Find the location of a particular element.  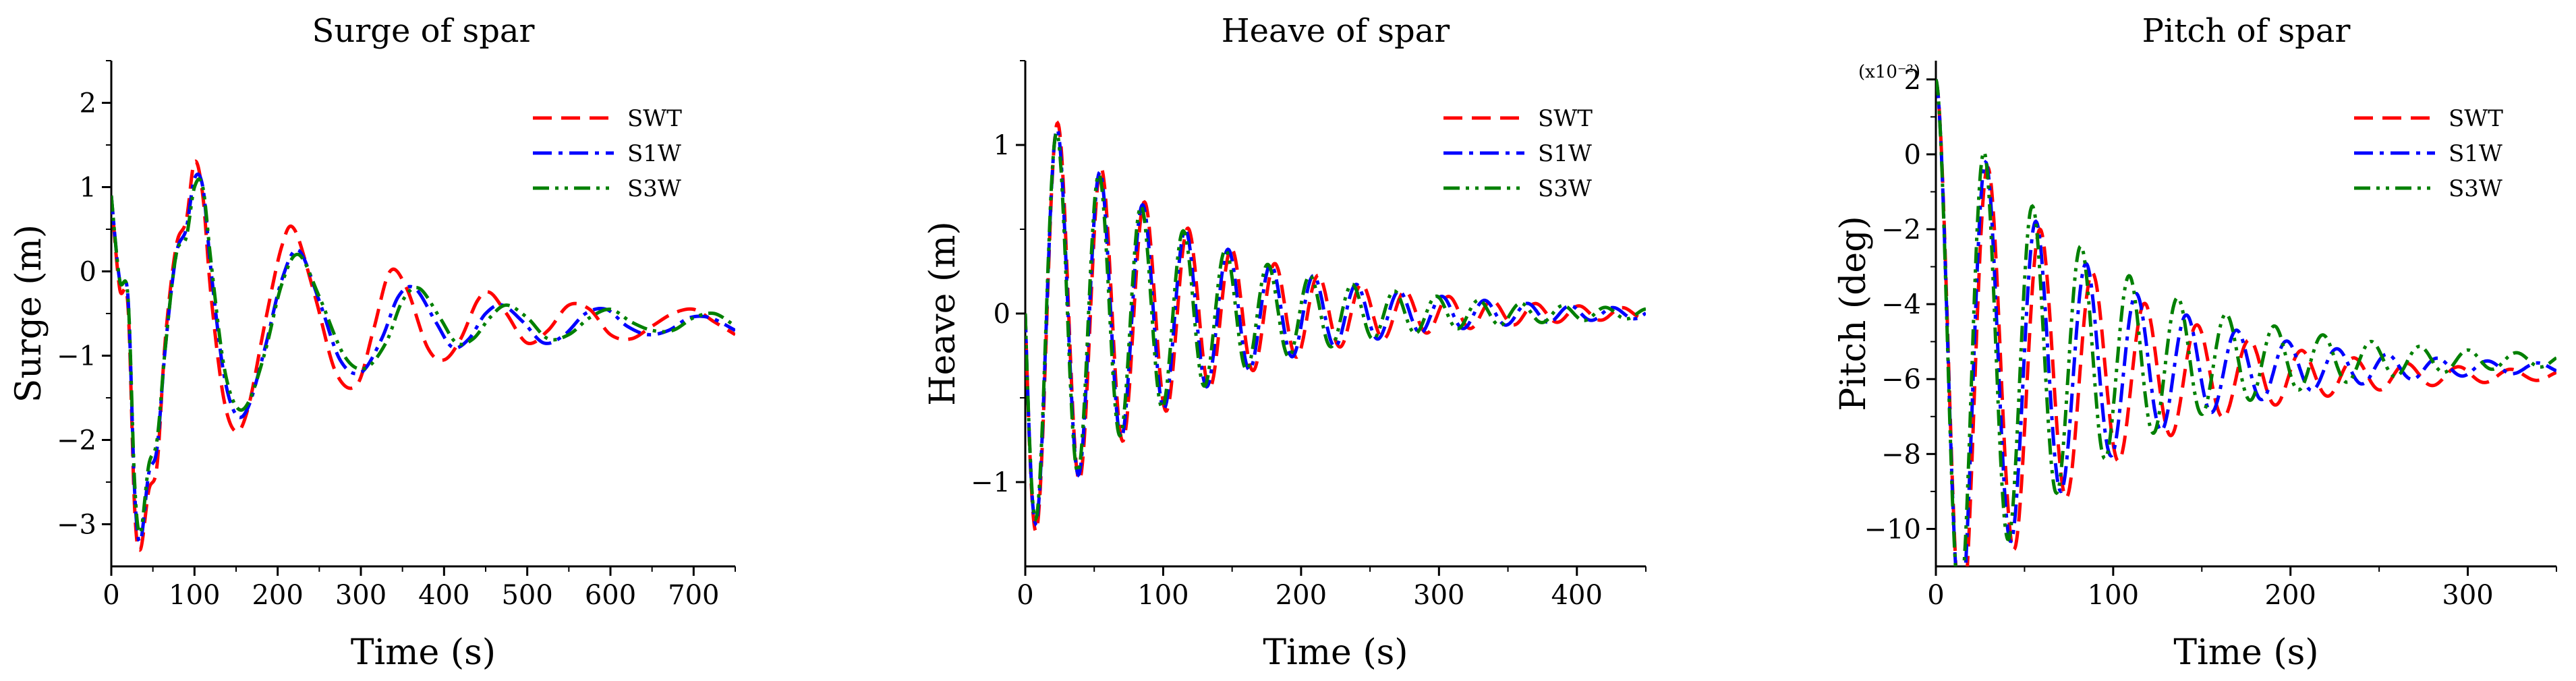

y-tick-label: −8 is located at coordinates (1901, 455).